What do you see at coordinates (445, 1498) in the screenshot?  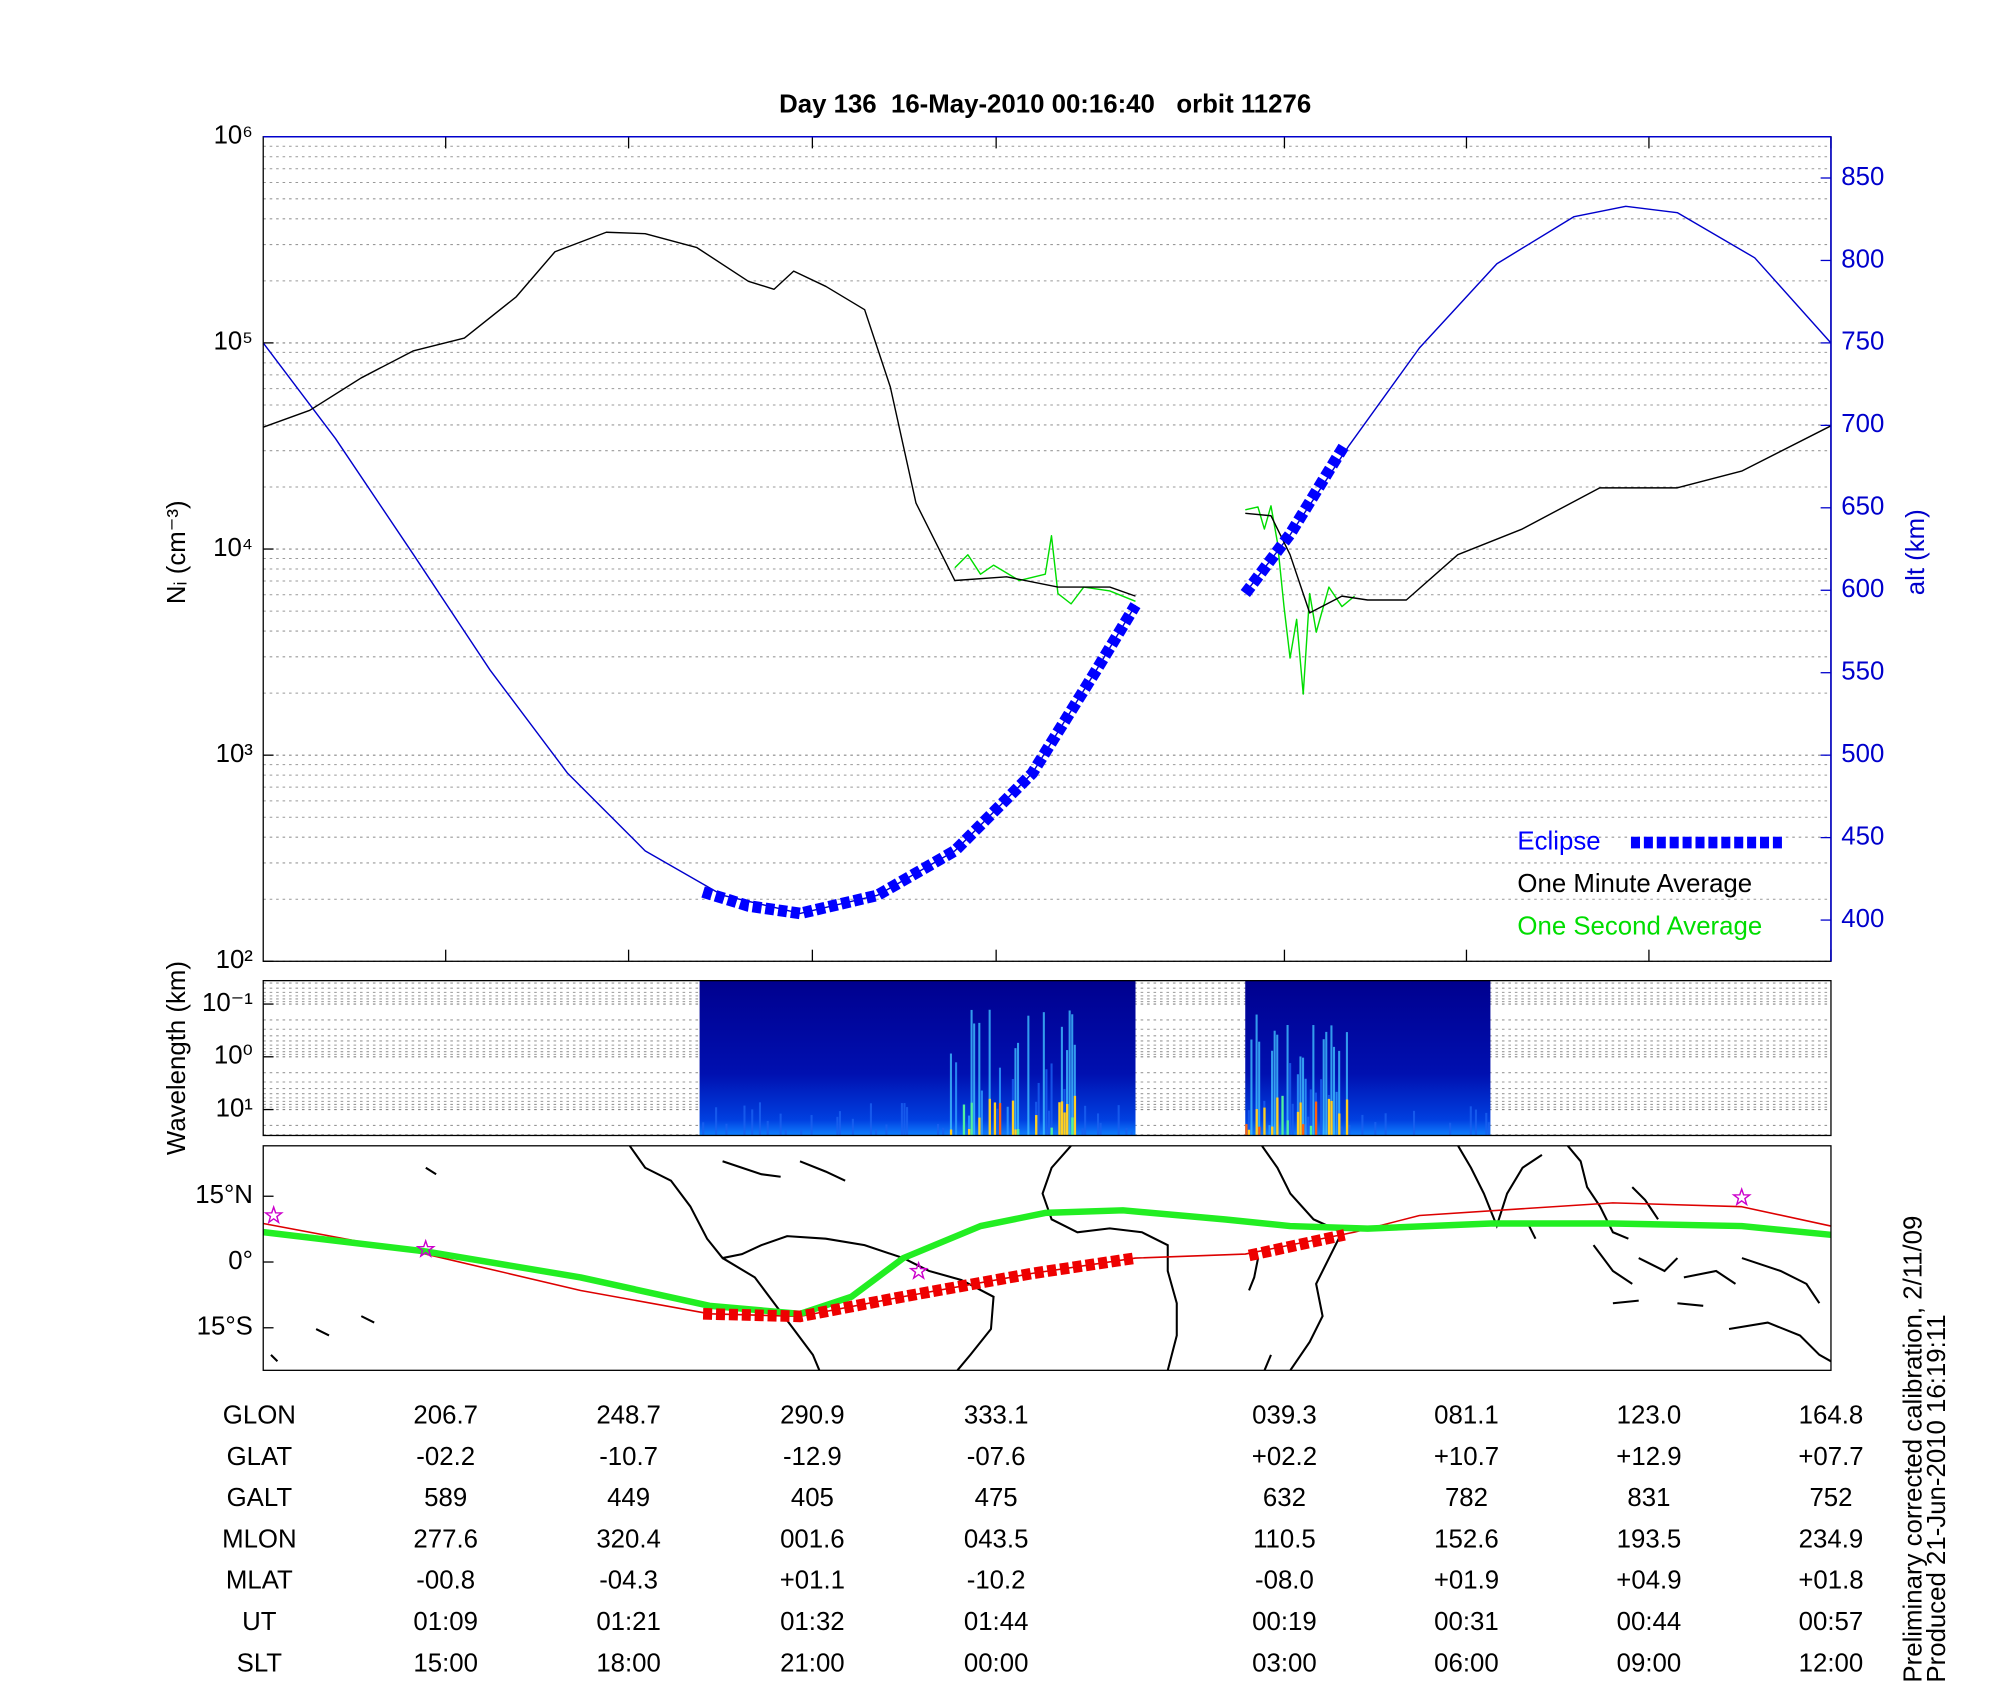 I see `table-cell: 589` at bounding box center [445, 1498].